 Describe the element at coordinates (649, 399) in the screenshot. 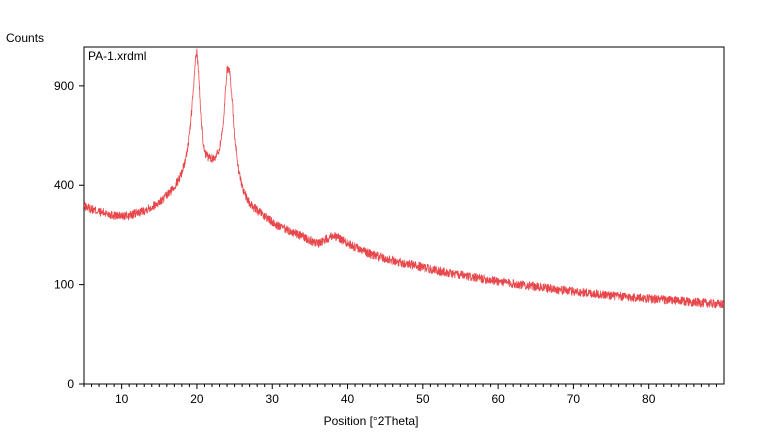

I see `x-tick-label: 80` at that location.